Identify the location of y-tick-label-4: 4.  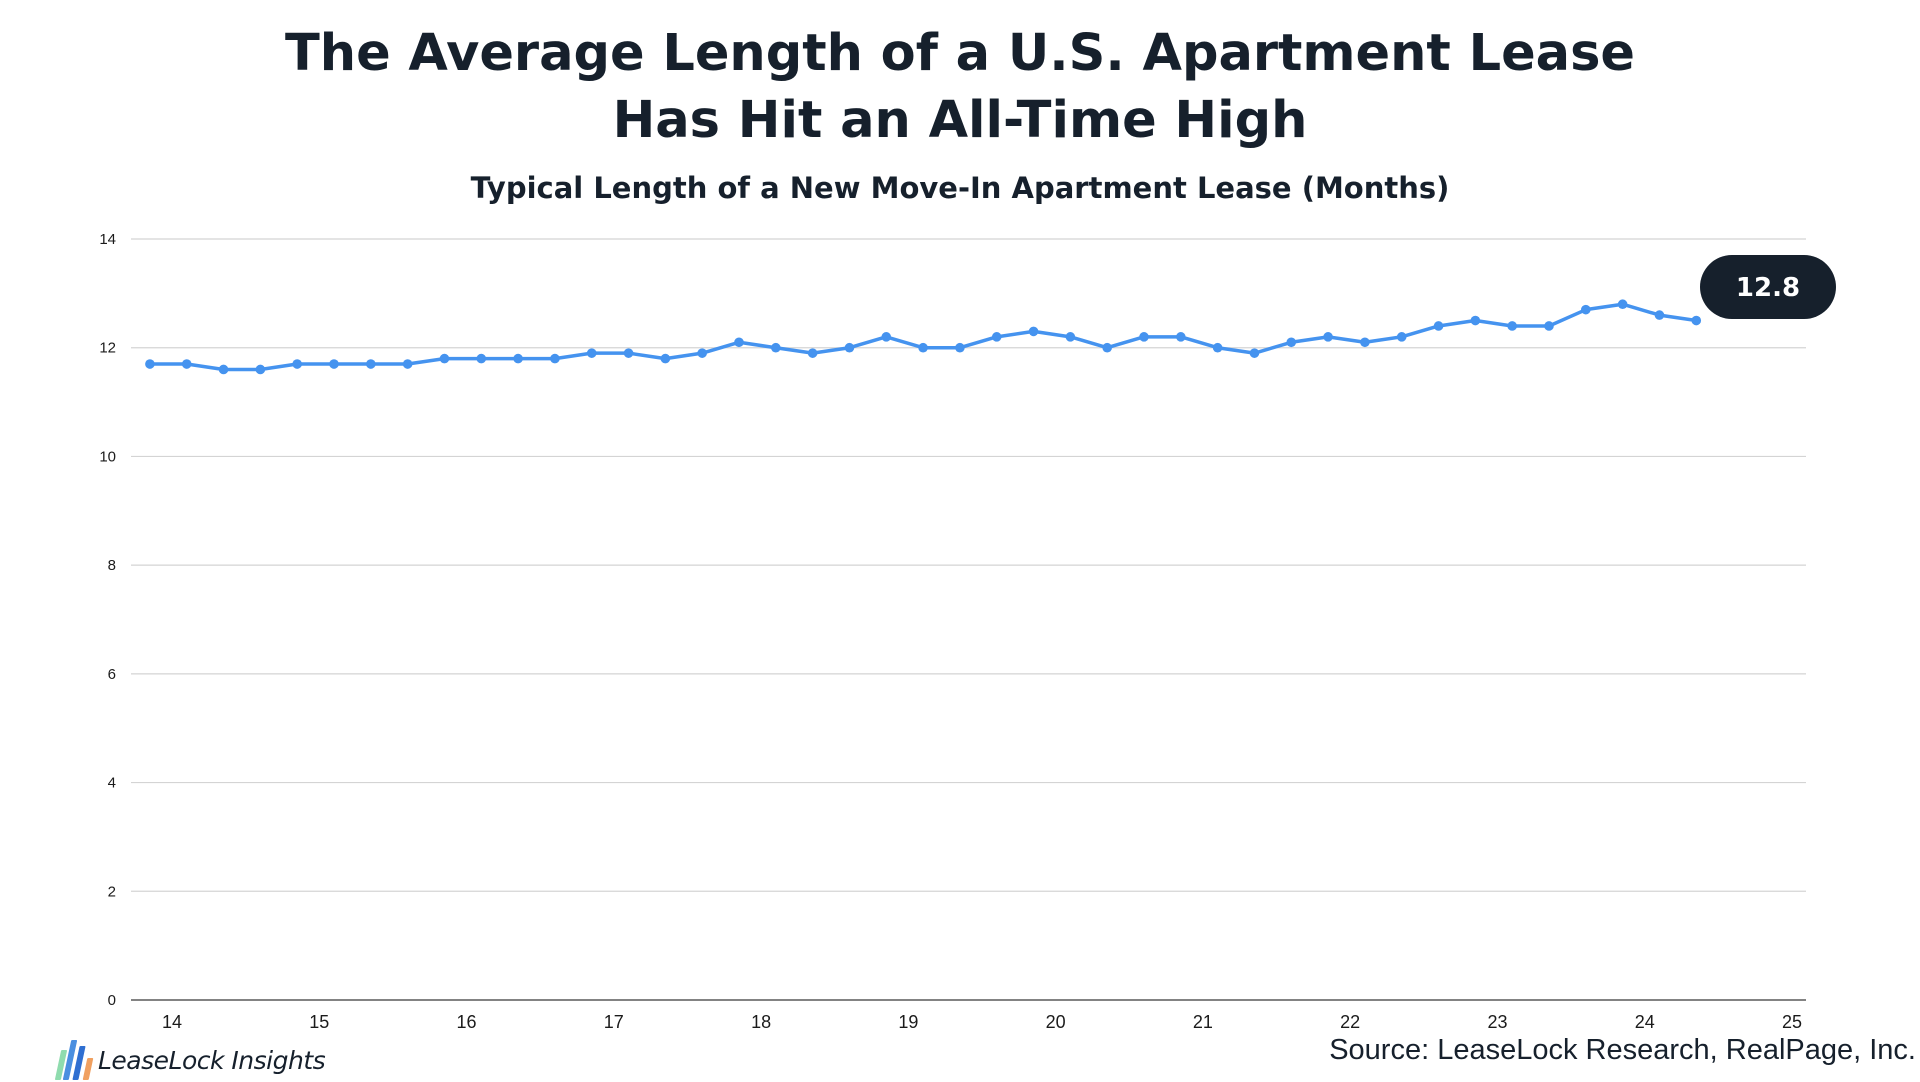
(112, 783).